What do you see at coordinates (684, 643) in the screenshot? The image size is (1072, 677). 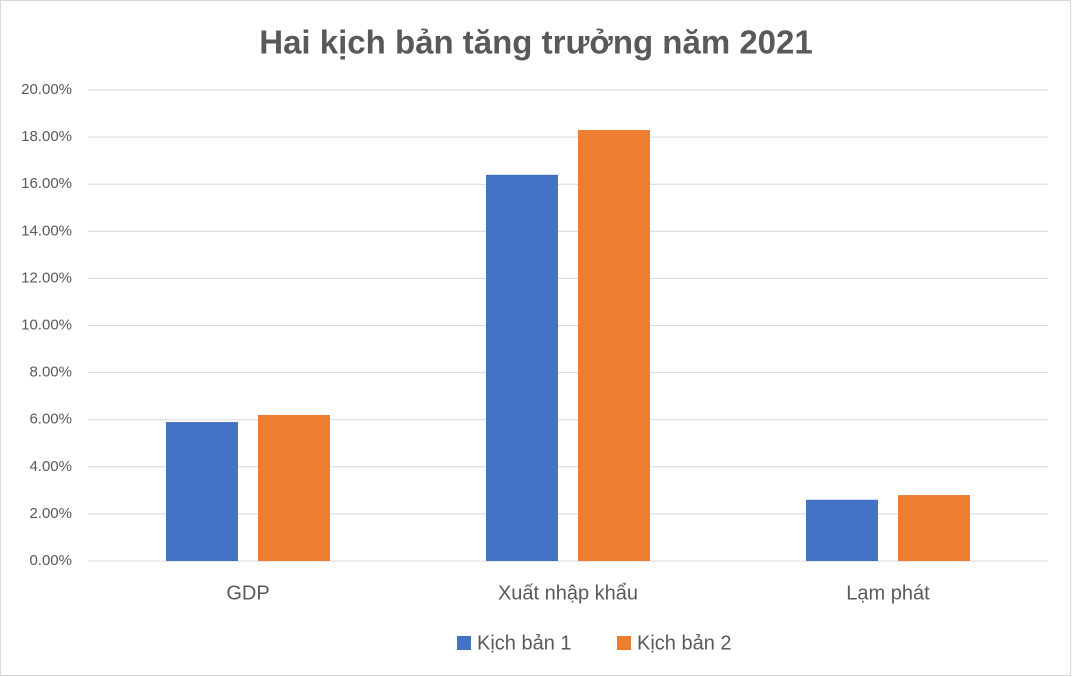 I see `legend-label: Kịch bản 2` at bounding box center [684, 643].